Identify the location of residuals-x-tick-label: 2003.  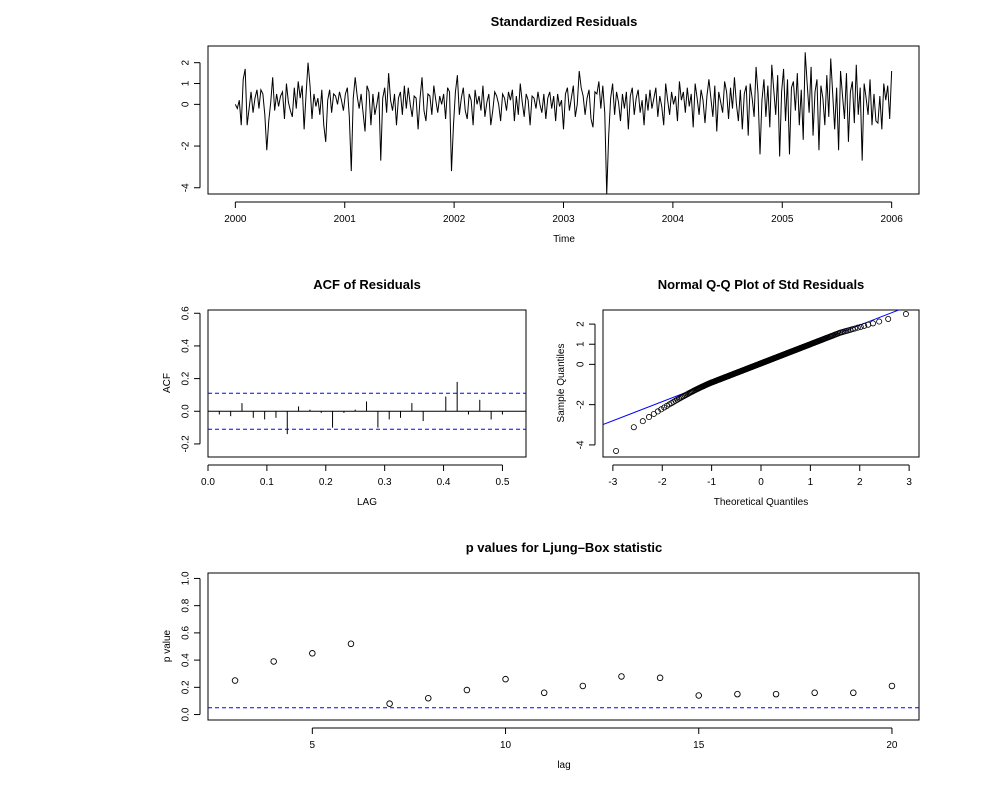
(563, 219).